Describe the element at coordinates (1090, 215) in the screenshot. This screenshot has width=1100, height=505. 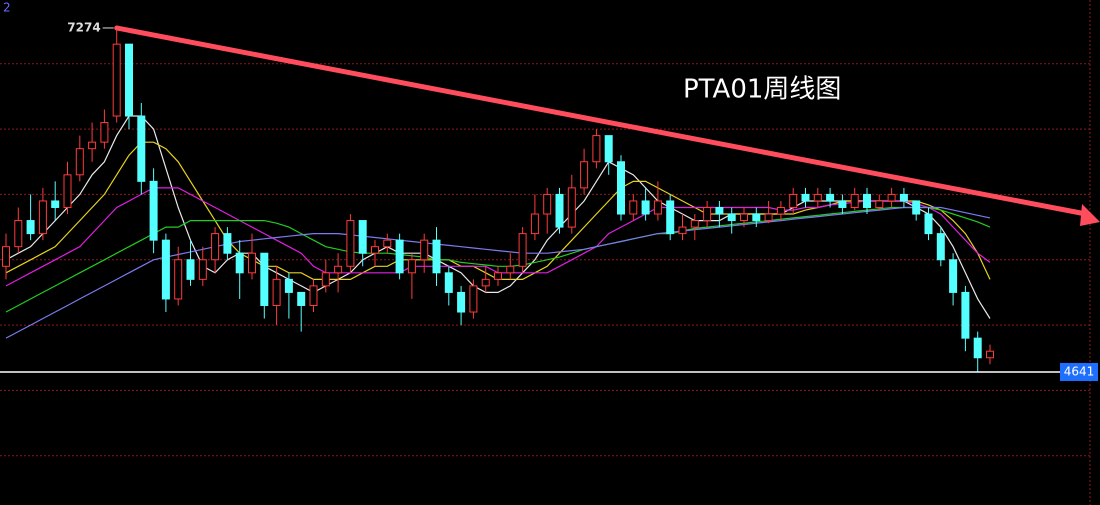
I see `trend-arrow-head` at that location.